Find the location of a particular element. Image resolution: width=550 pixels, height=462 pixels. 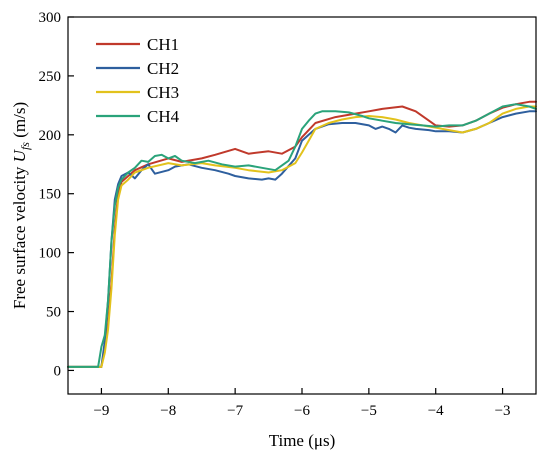

y-axis-title-suffix: (m/s) is located at coordinates (19, 122).